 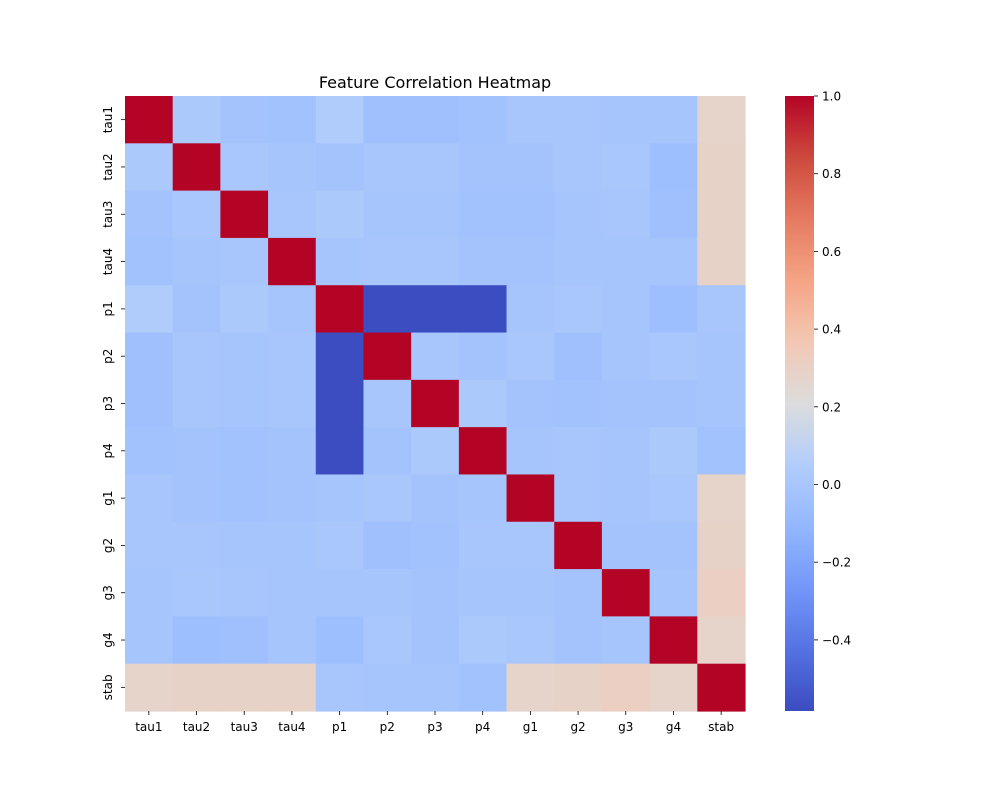 I want to click on colorbar-tick-label: 0.2, so click(x=831, y=407).